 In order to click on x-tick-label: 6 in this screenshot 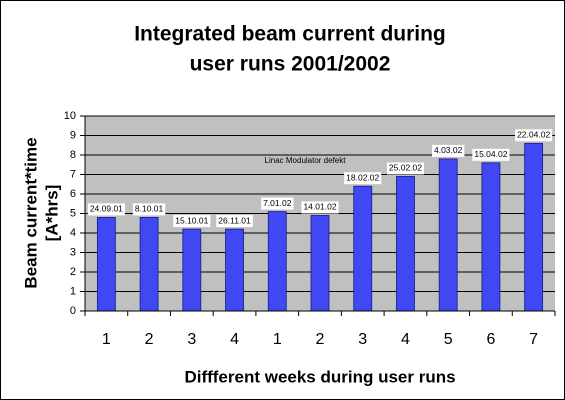, I will do `click(490, 339)`.